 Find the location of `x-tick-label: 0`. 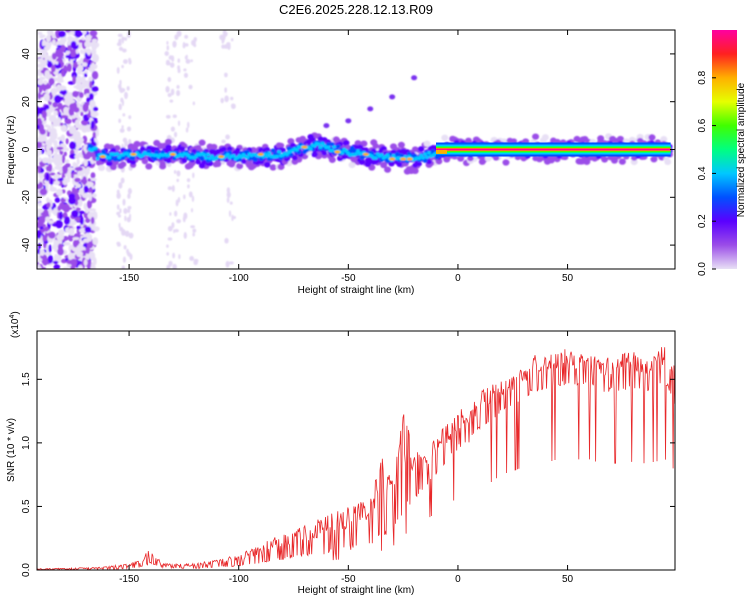

x-tick-label: 0 is located at coordinates (458, 579).